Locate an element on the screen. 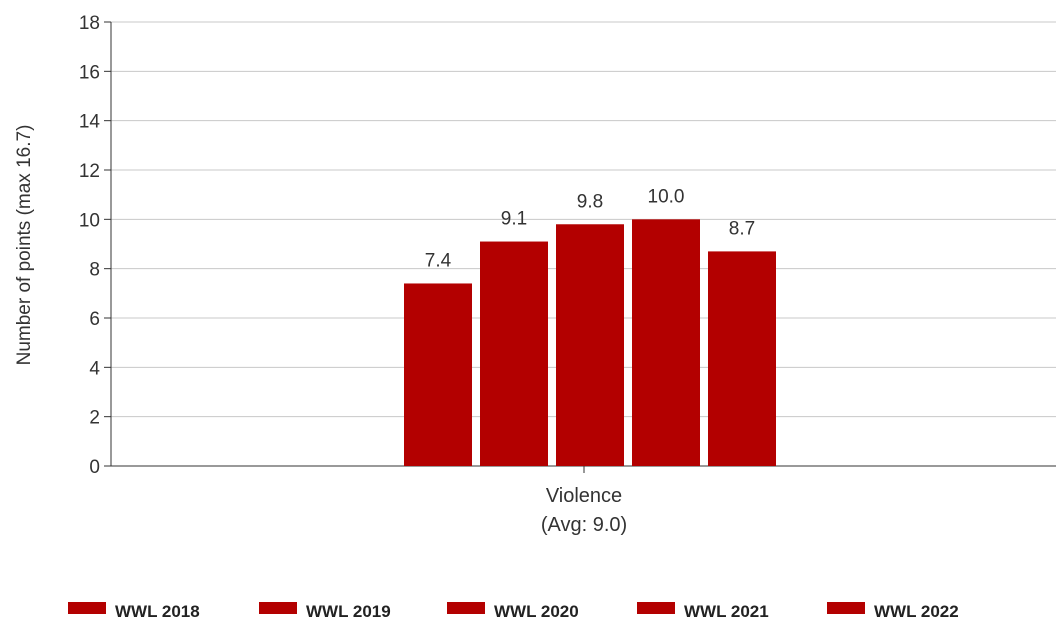  y-tick-label: 6 is located at coordinates (94, 319).